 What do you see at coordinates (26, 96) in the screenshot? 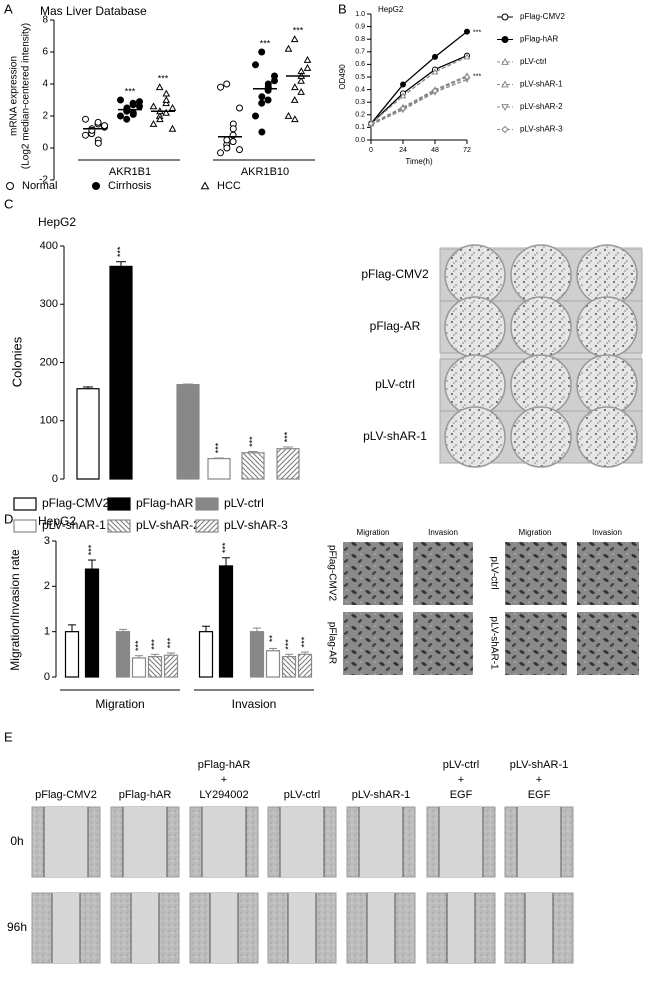
I see `y-axis-label: (Log2 median-centered intensity)` at bounding box center [26, 96].